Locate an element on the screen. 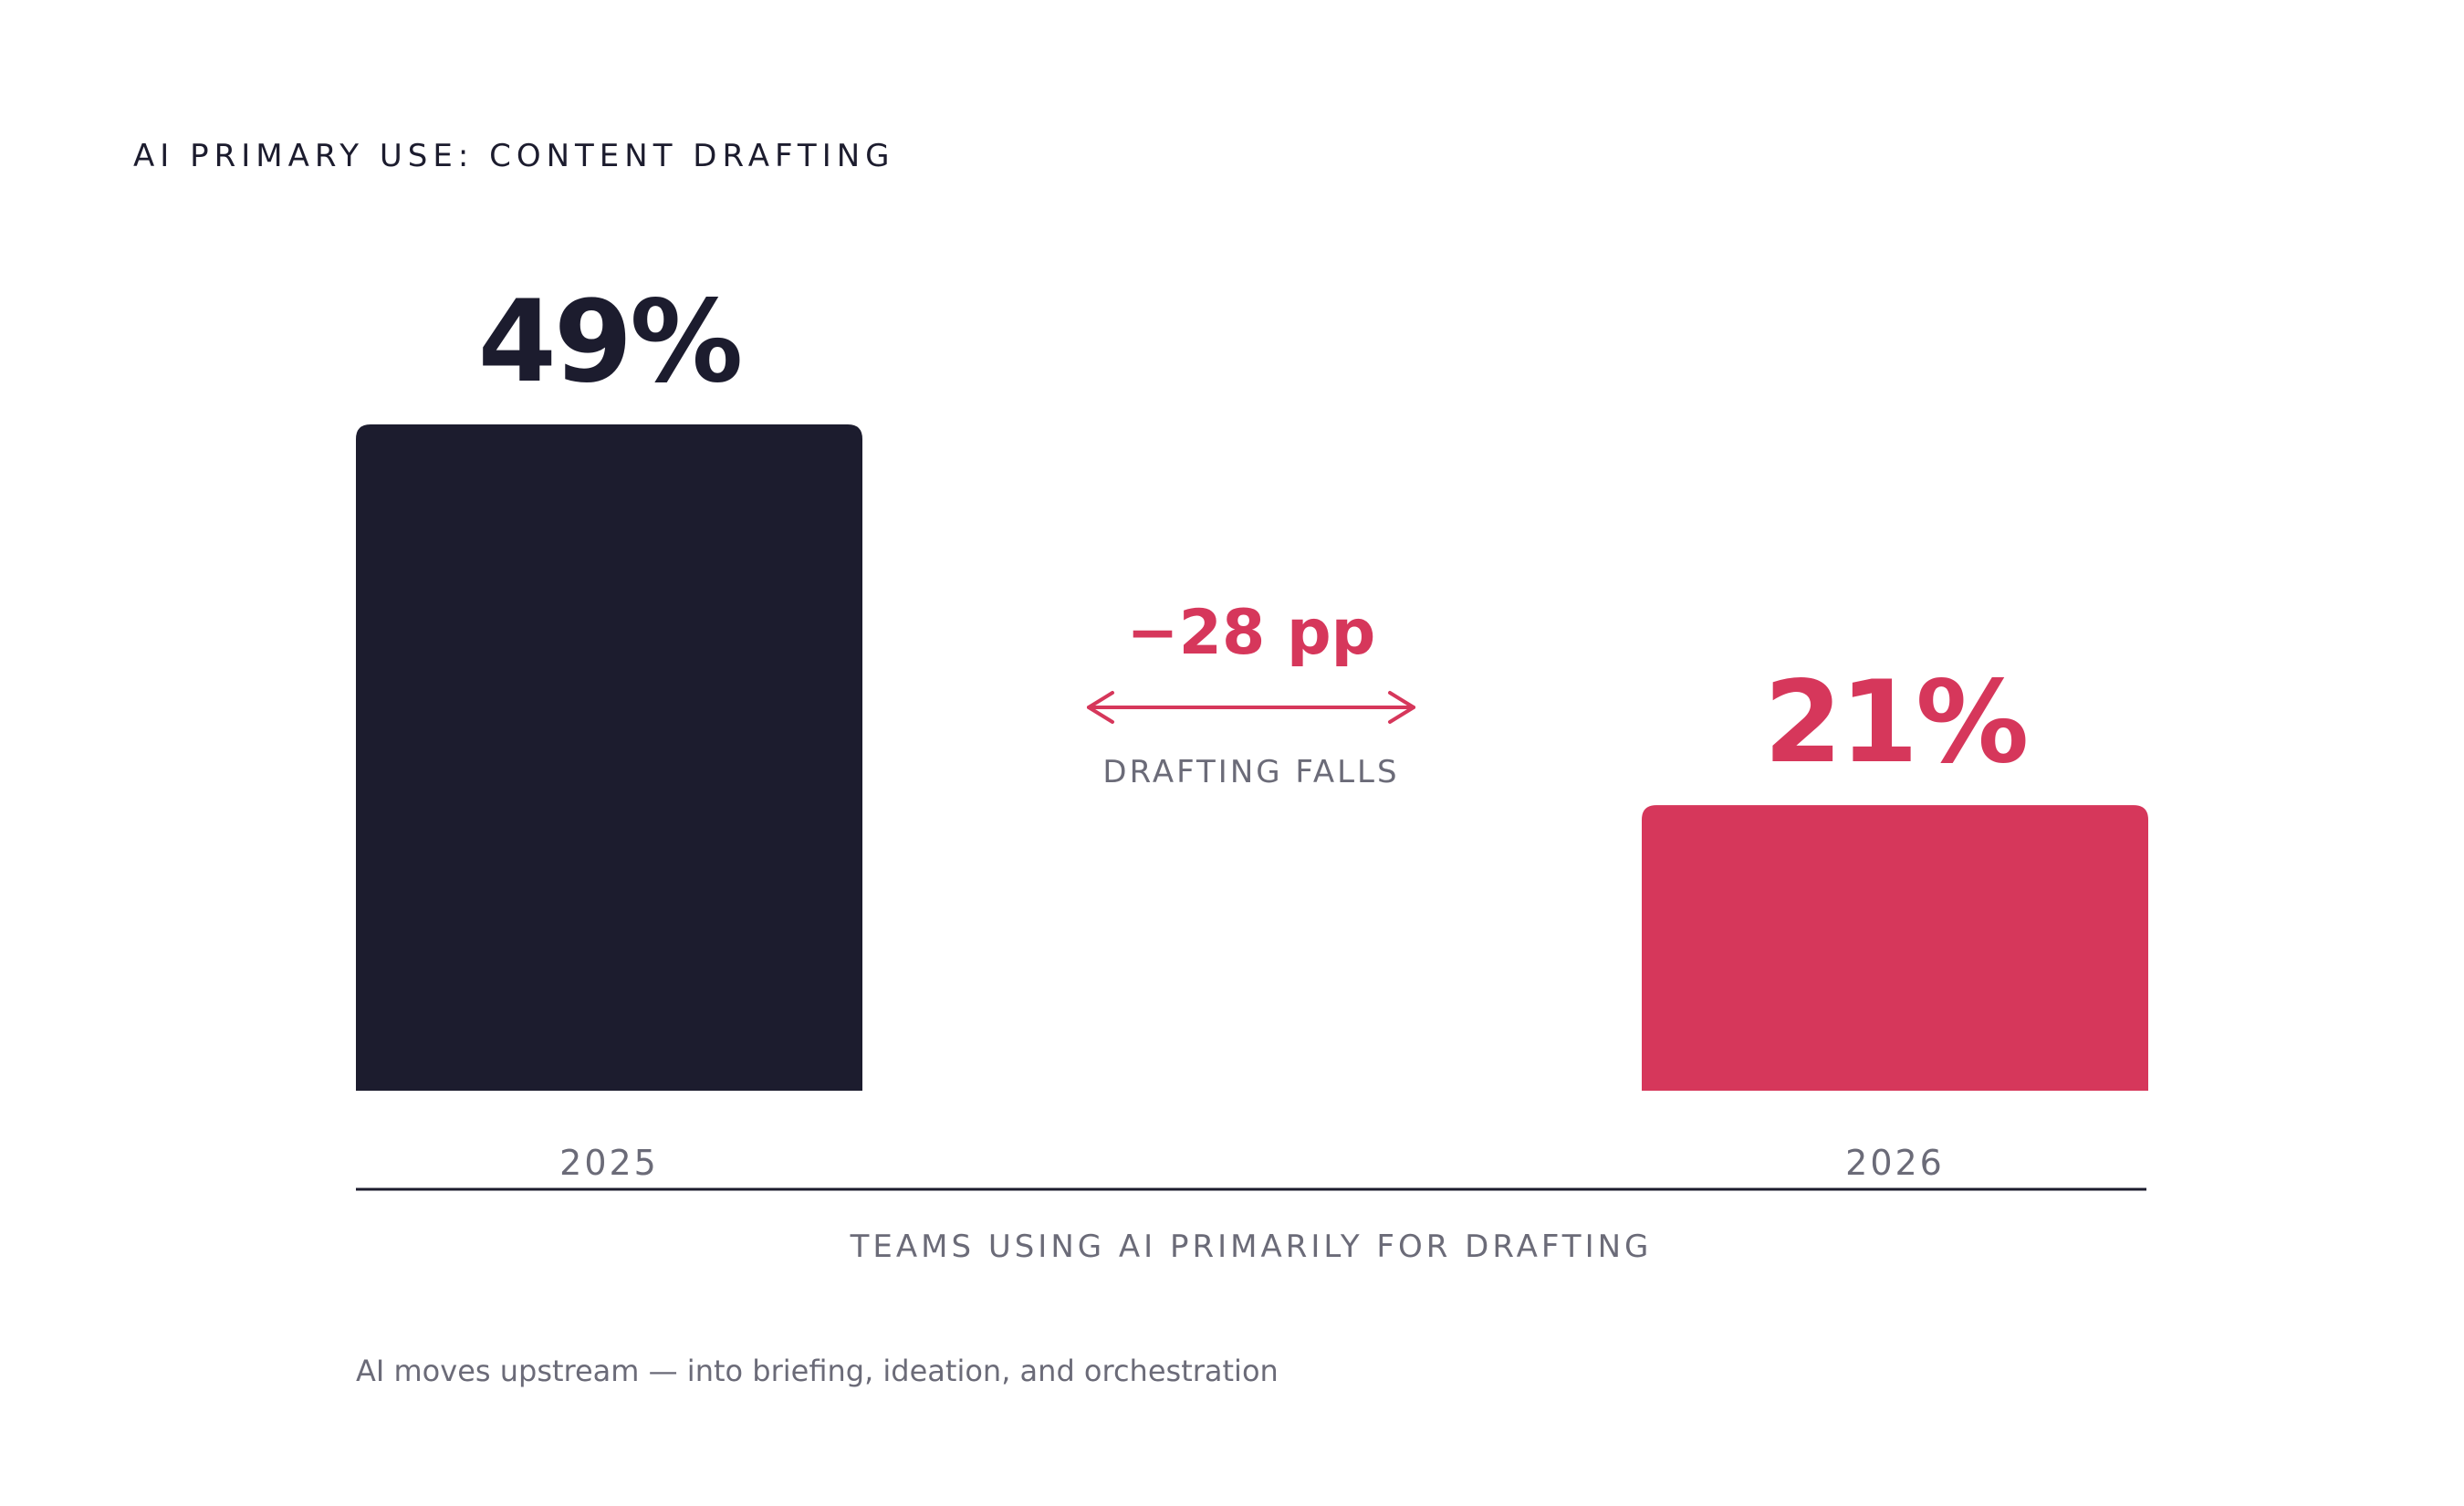 This screenshot has width=2464, height=1506. double-arrow-icon is located at coordinates (1251, 707).